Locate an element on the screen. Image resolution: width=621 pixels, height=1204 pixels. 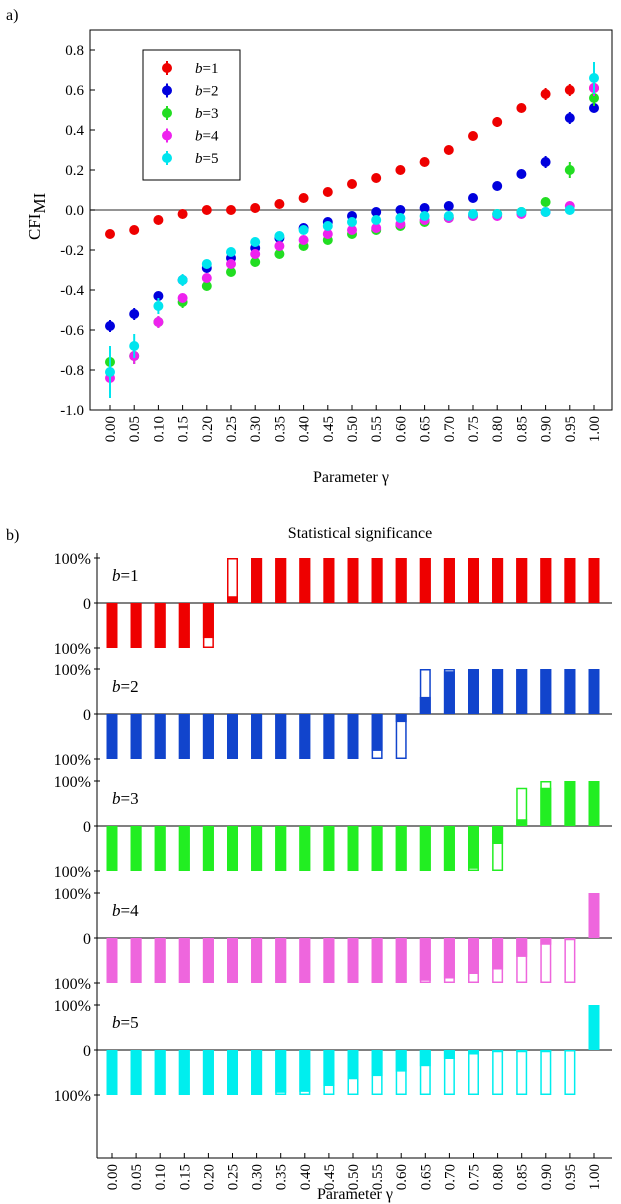
x-tick-label: 1.00 is located at coordinates (595, 429).